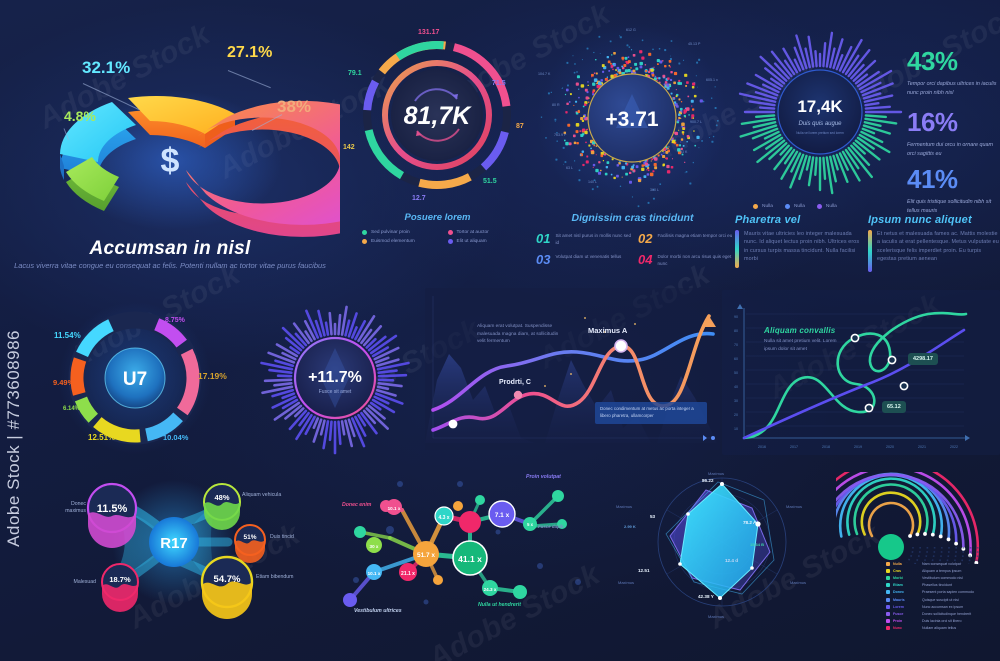 This screenshot has height=661, width=1000. Describe the element at coordinates (762, 447) in the screenshot. I see `x-tick: 2016` at that location.